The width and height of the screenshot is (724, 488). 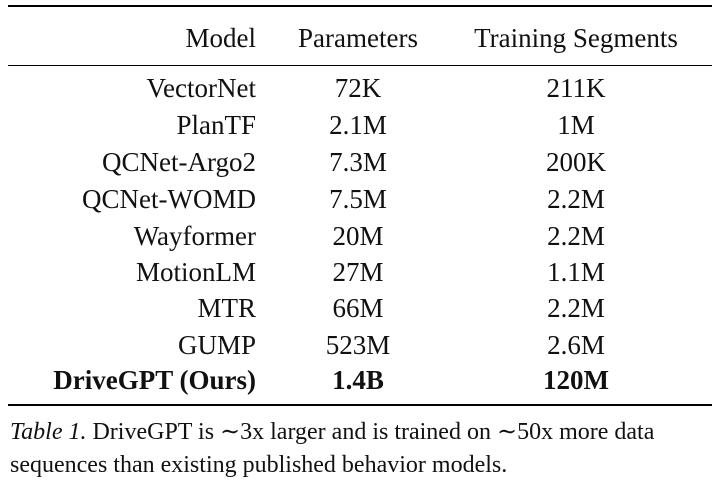 What do you see at coordinates (169, 199) in the screenshot?
I see `model-name: QCNet-WOMD` at bounding box center [169, 199].